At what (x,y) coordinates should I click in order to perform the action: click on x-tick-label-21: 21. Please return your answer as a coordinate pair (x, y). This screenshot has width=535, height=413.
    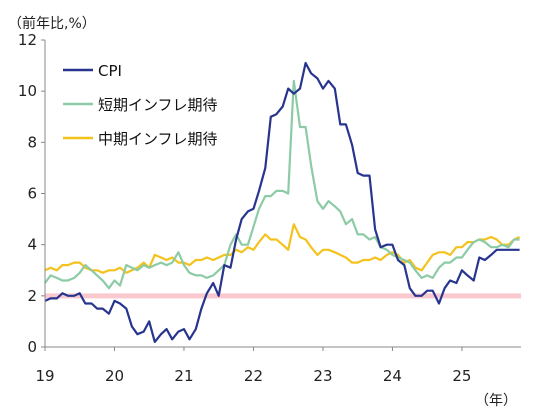
    Looking at the image, I should click on (183, 376).